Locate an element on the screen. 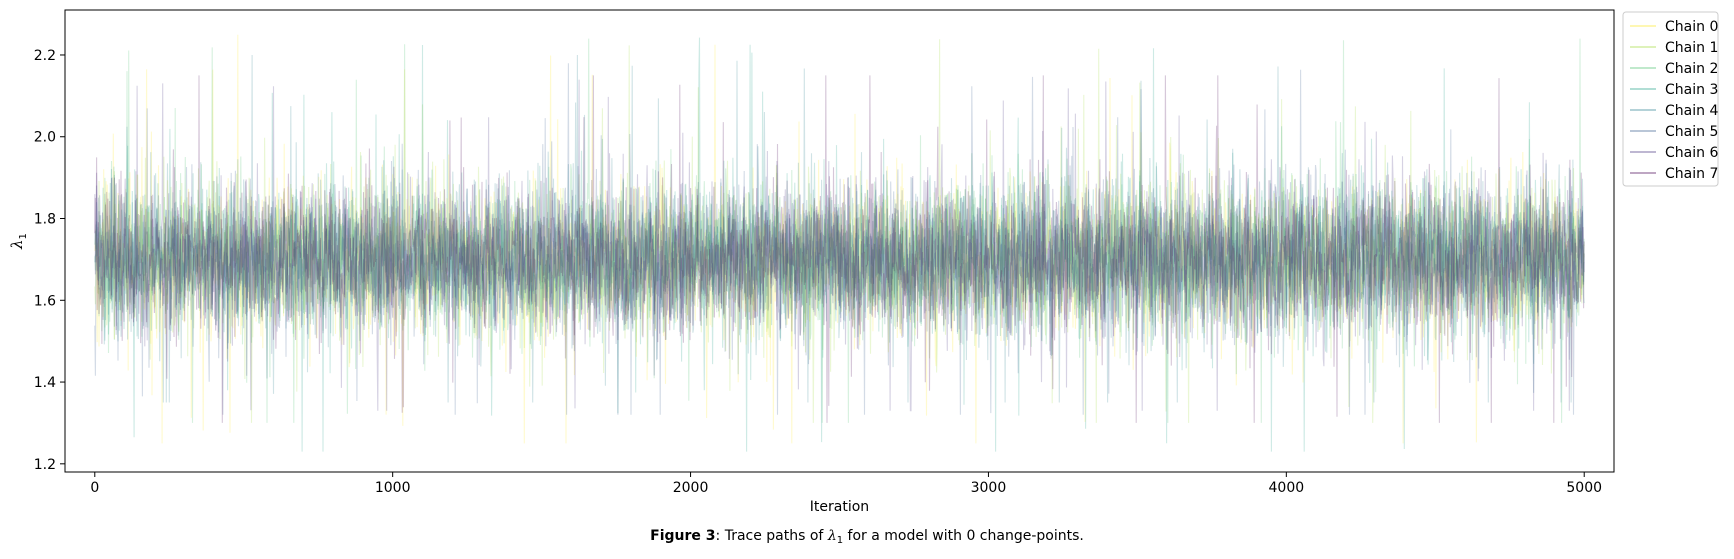 The width and height of the screenshot is (1734, 559). y-axis-label-text: λ1 is located at coordinates (18, 241).